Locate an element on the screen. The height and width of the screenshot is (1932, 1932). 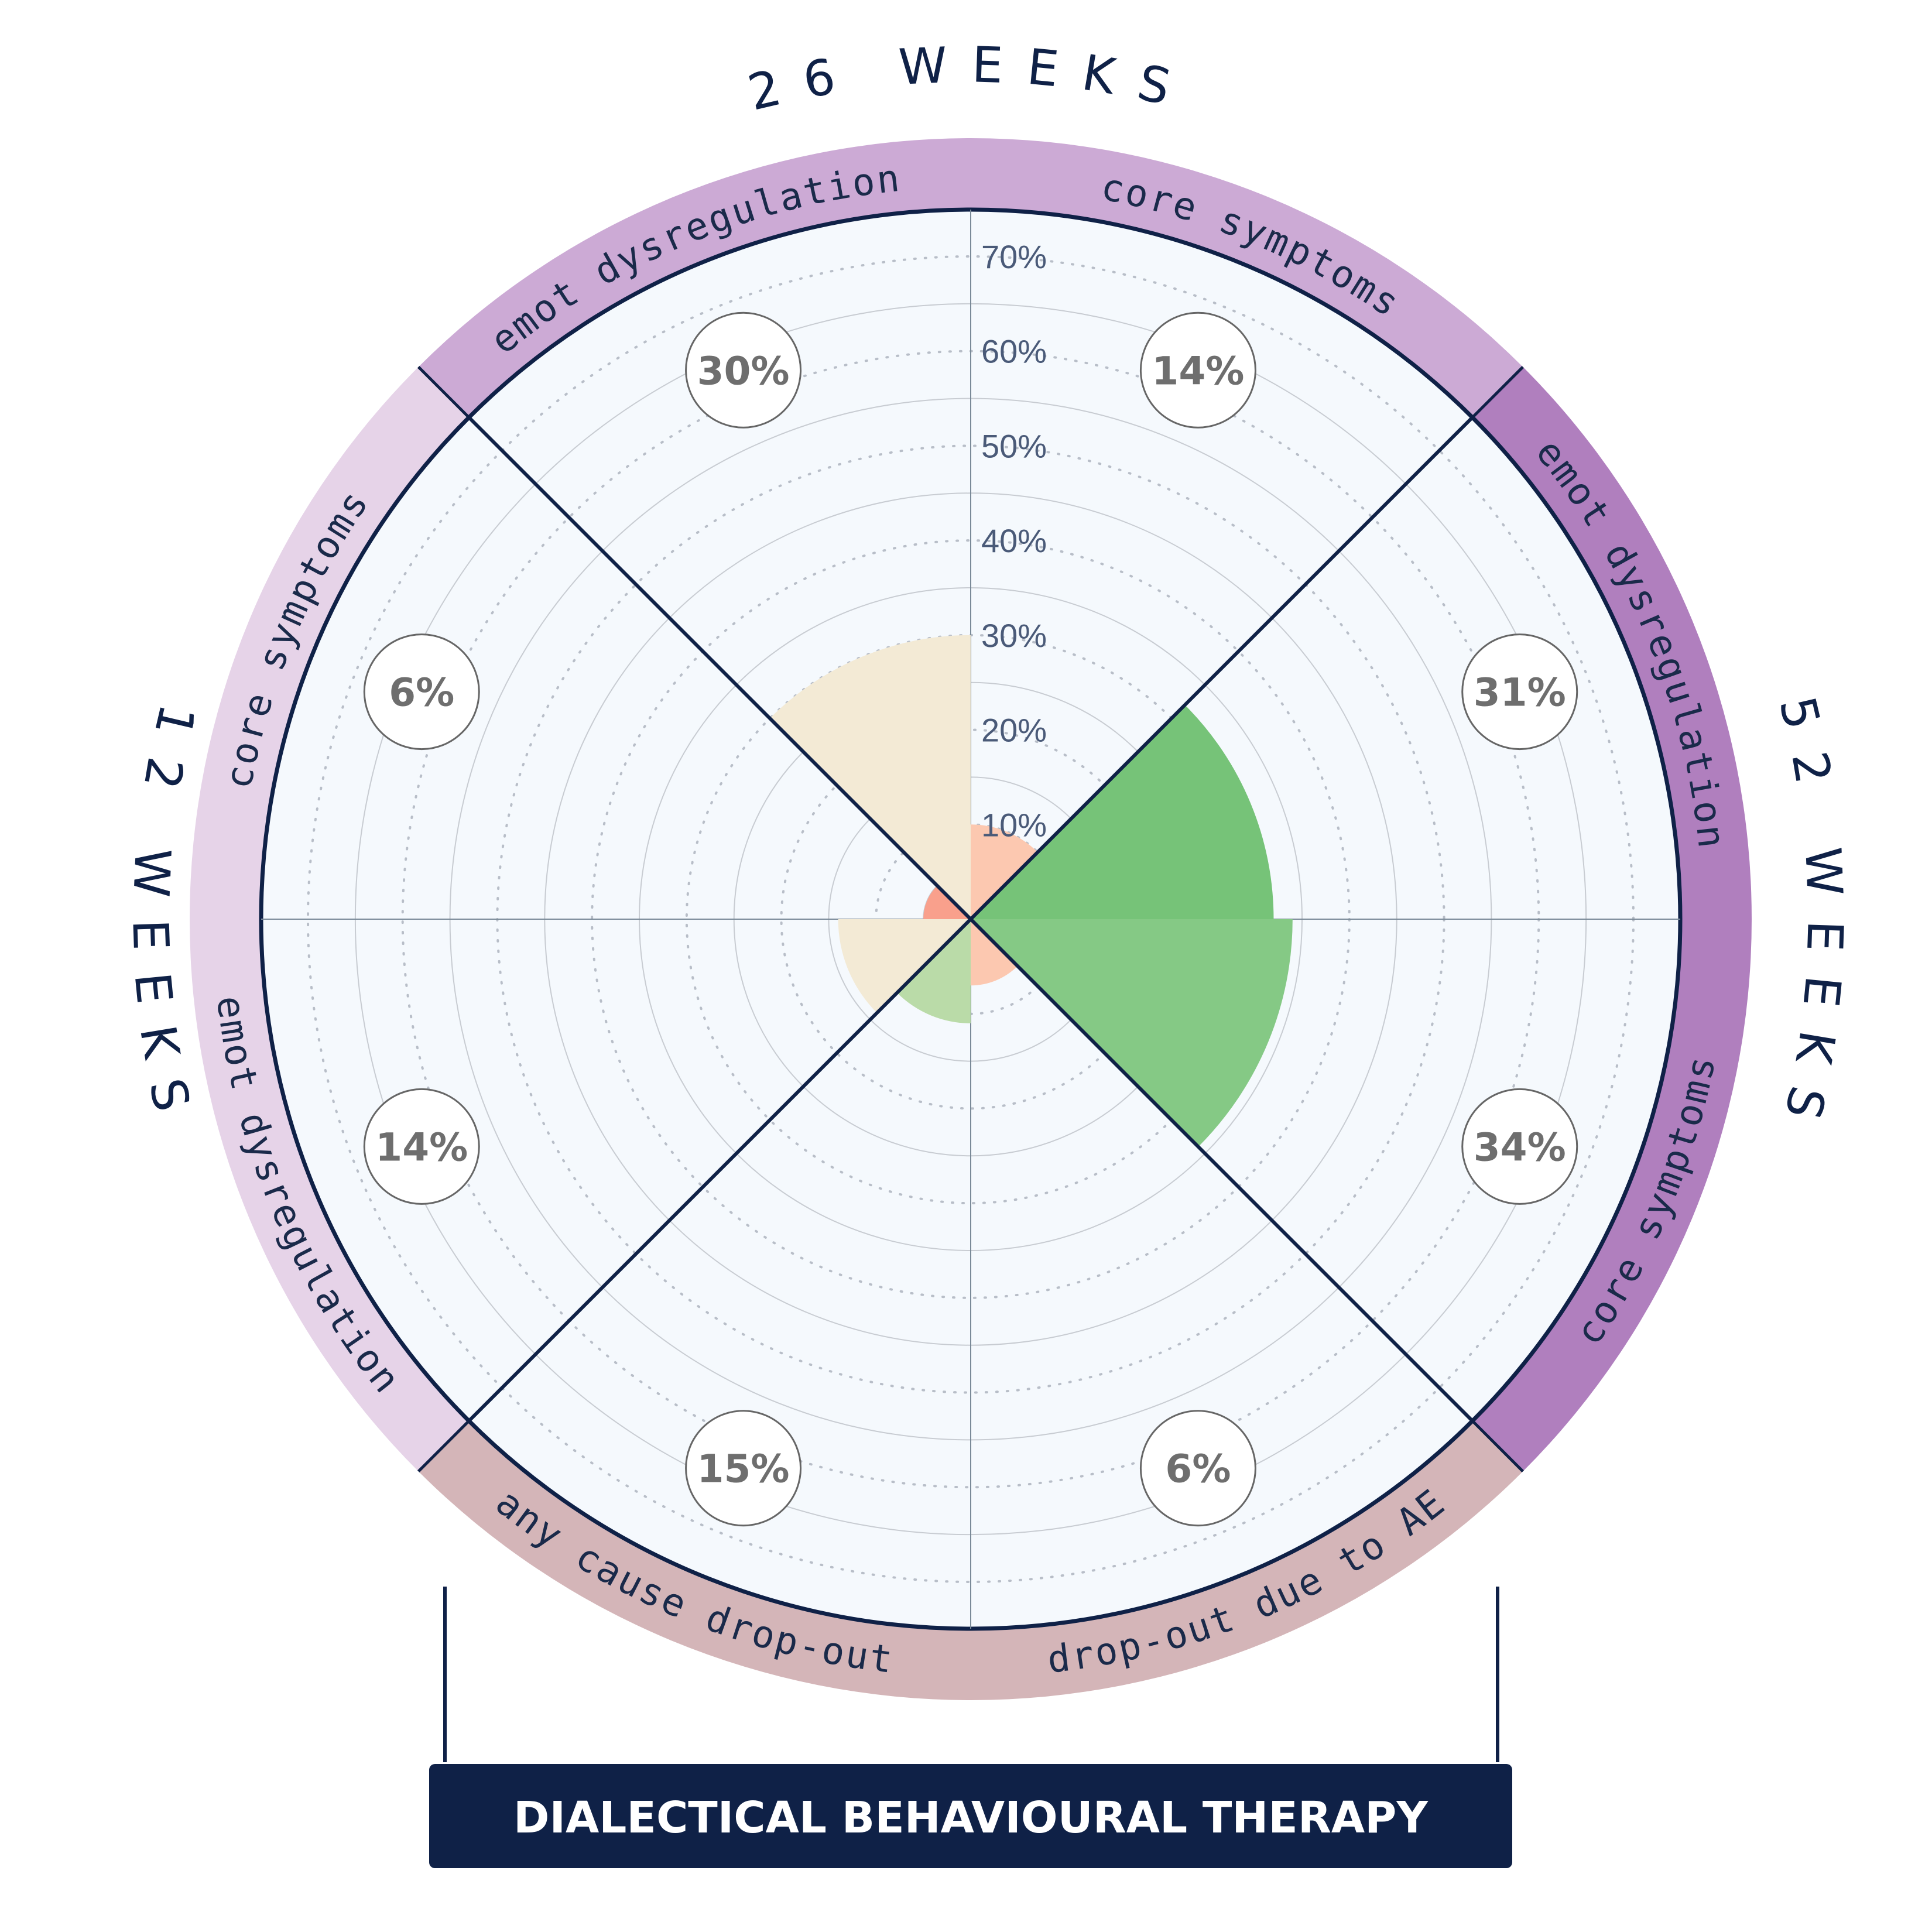
data-sectors is located at coordinates (1031, 891).